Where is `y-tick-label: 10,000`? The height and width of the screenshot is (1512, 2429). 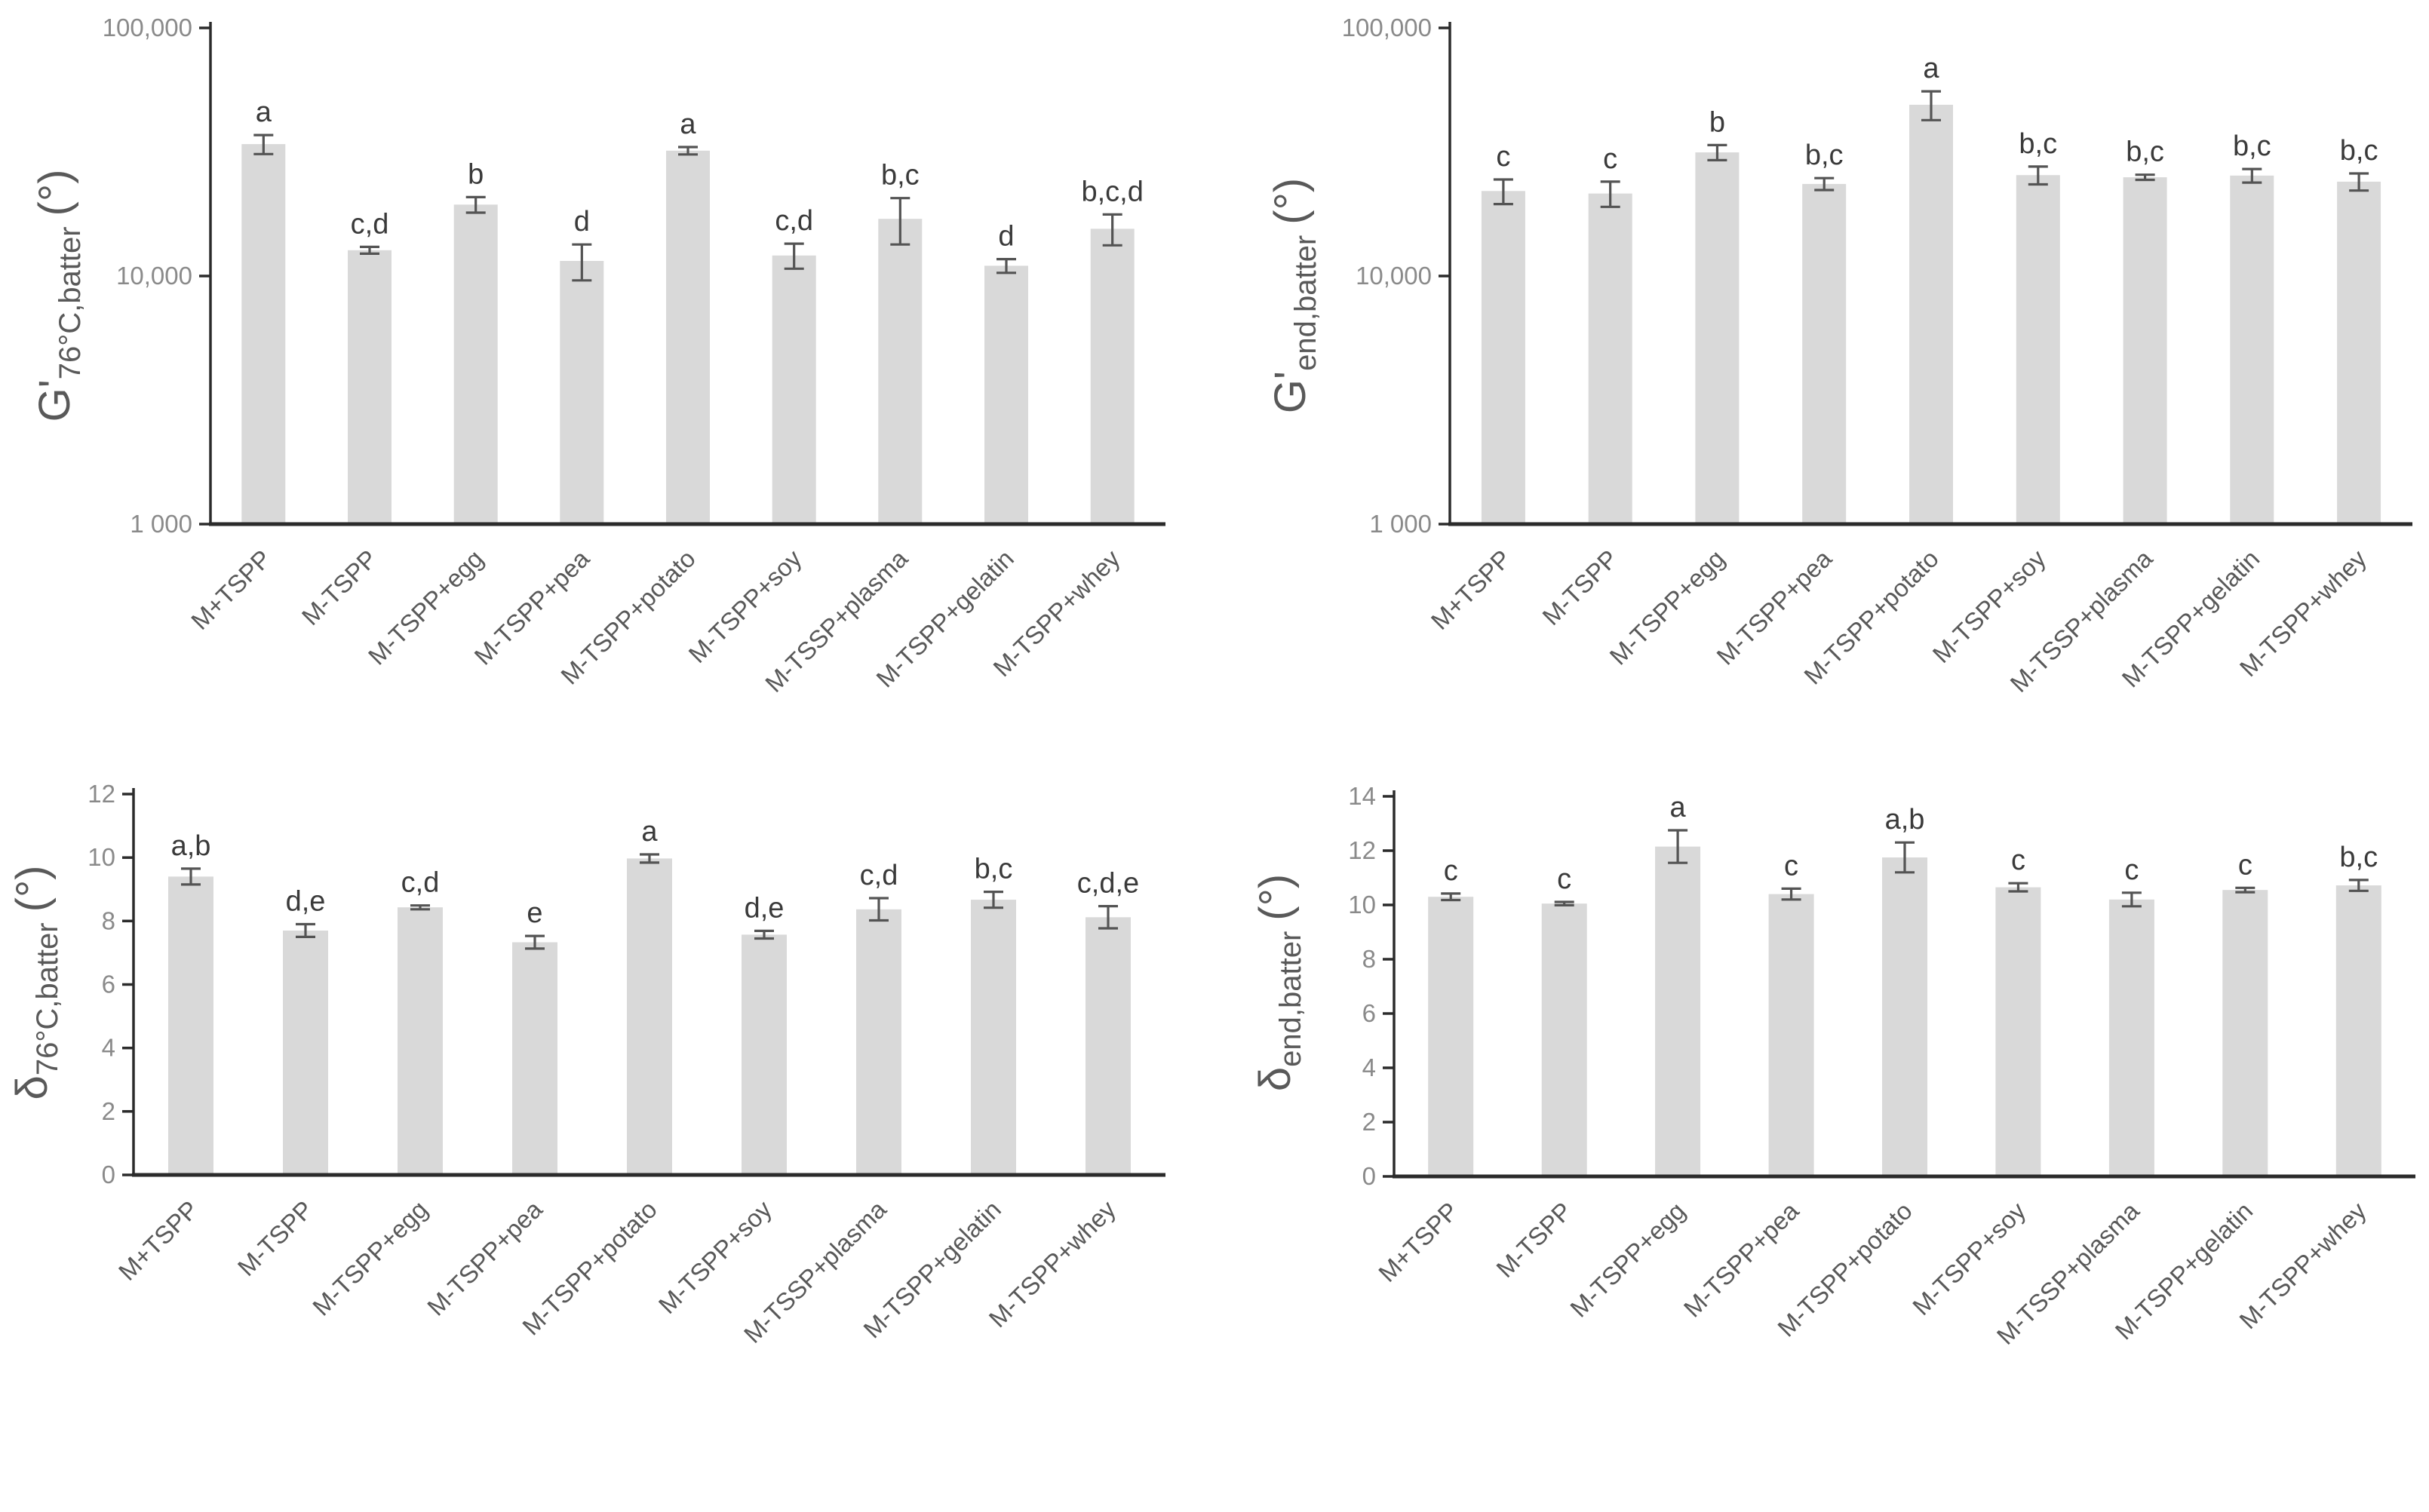
y-tick-label: 10,000 is located at coordinates (154, 276).